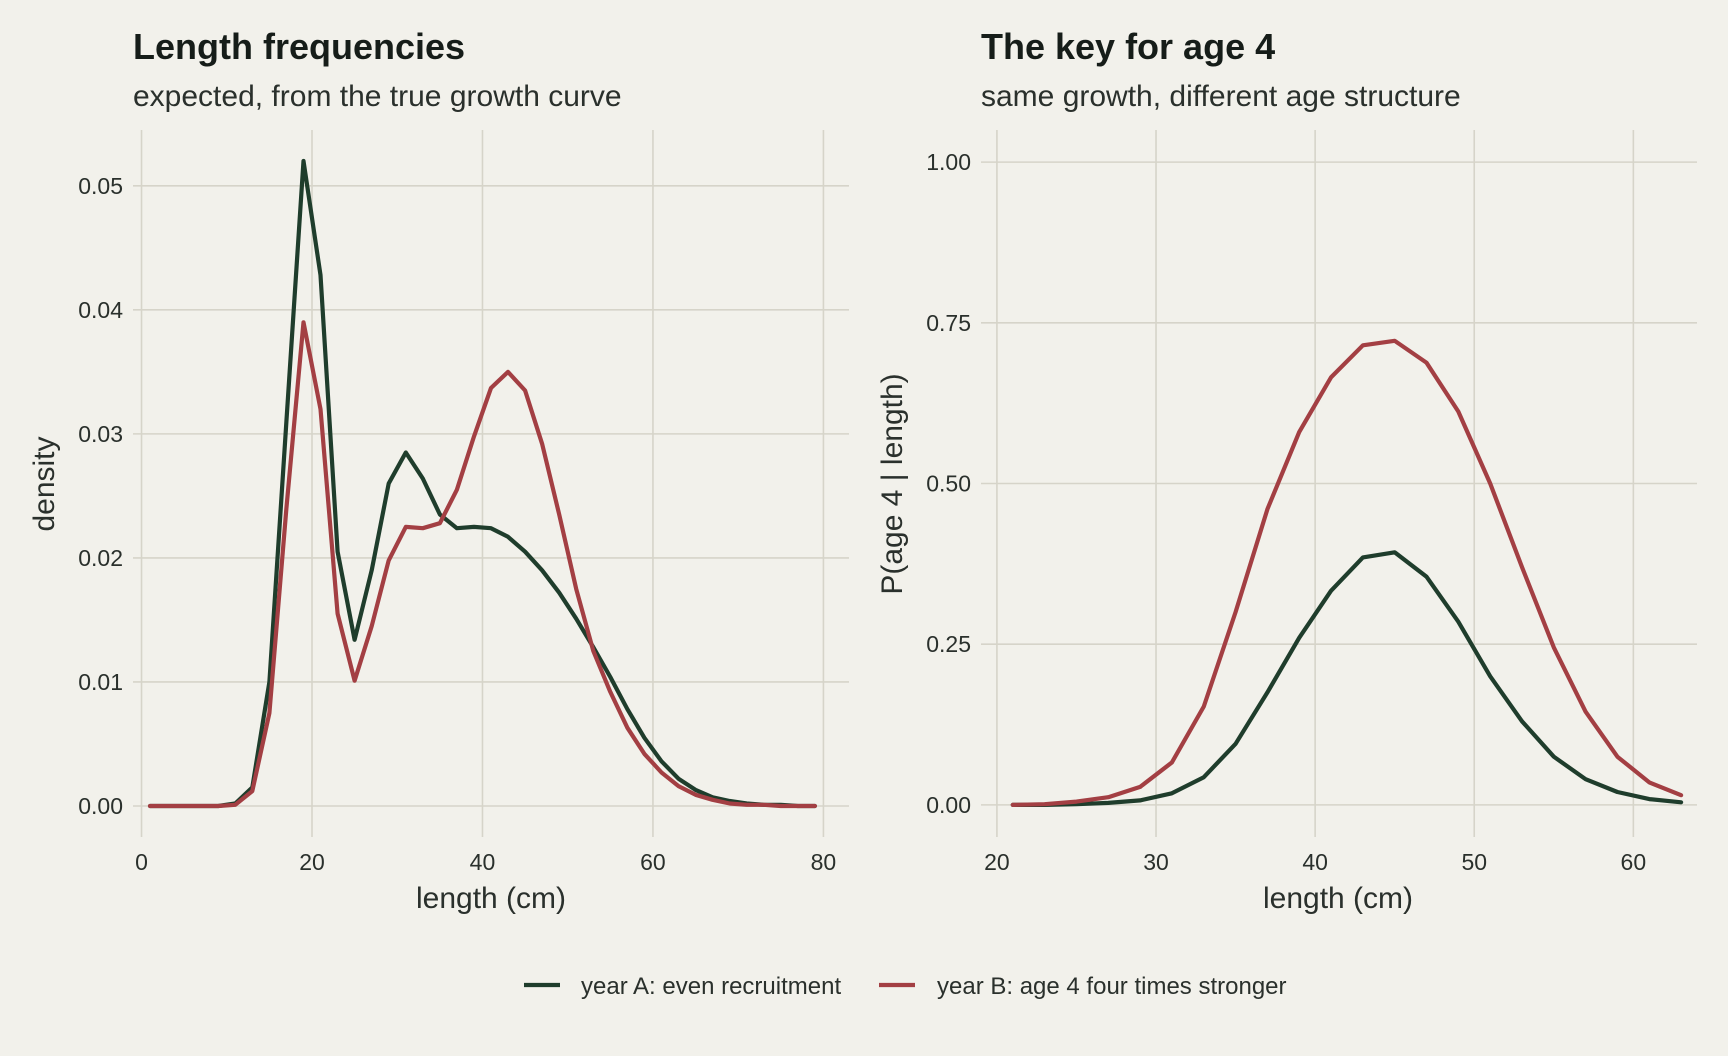  I want to click on y-tick-label: 1.00, so click(948, 162).